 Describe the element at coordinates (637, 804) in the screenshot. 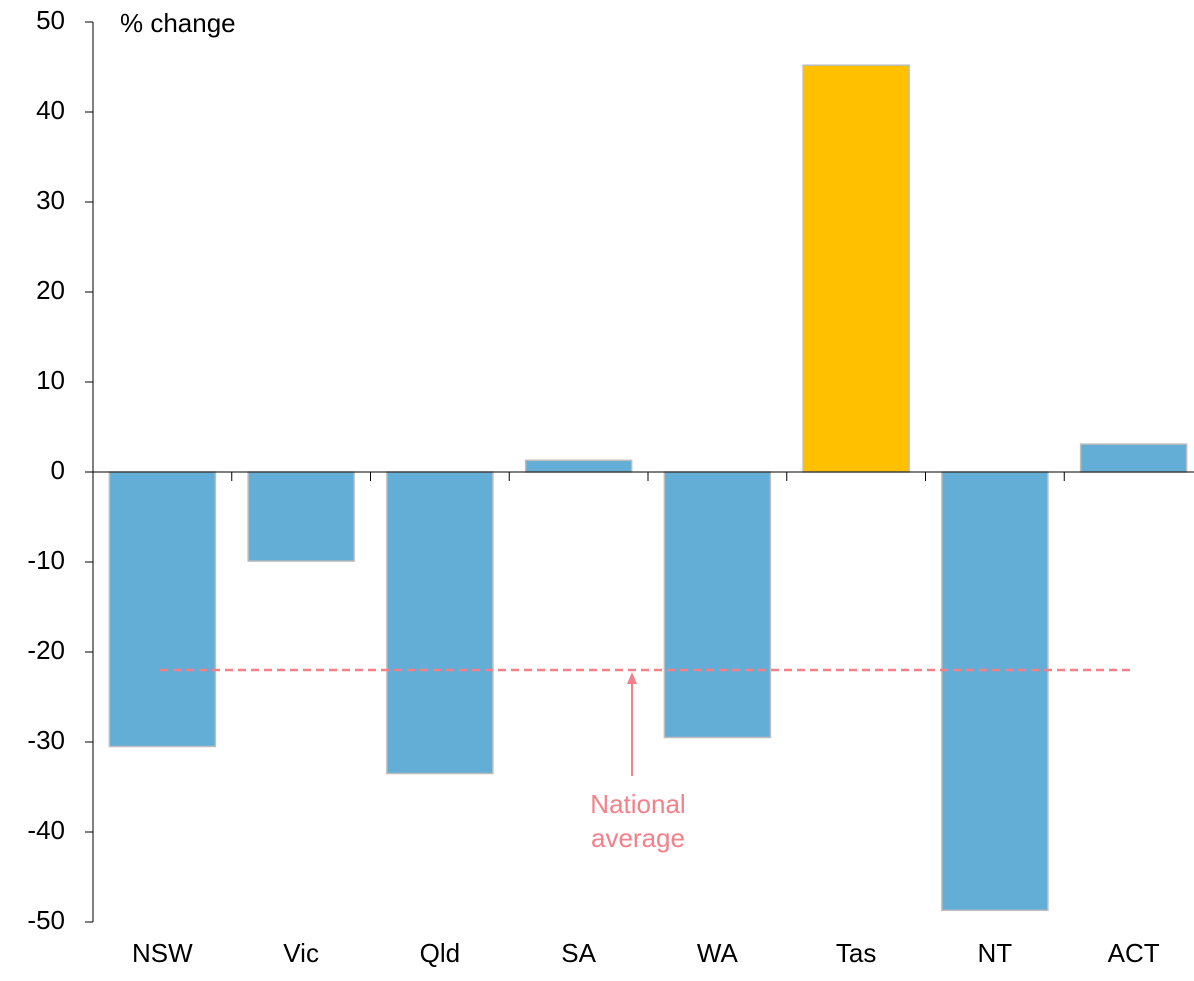

I see `annotation-label: National` at that location.